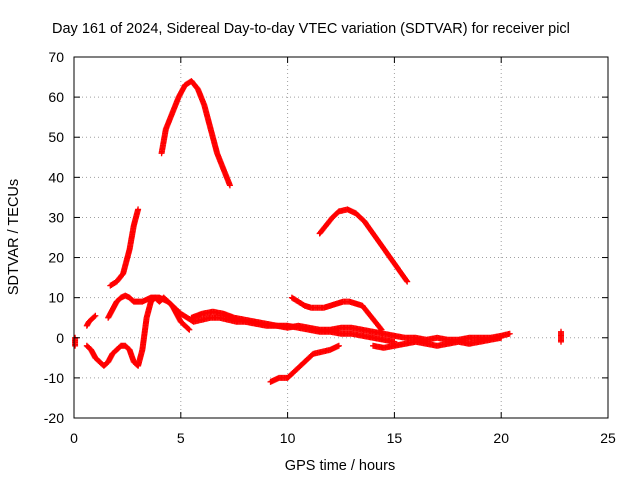 The width and height of the screenshot is (640, 480). What do you see at coordinates (74, 438) in the screenshot?
I see `x-tick-label: 0` at bounding box center [74, 438].